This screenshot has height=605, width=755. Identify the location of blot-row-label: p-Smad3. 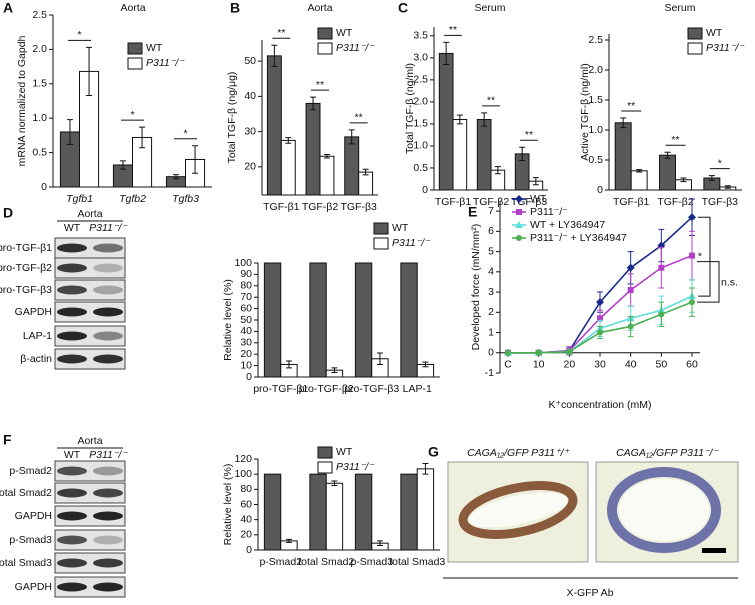
(30, 540).